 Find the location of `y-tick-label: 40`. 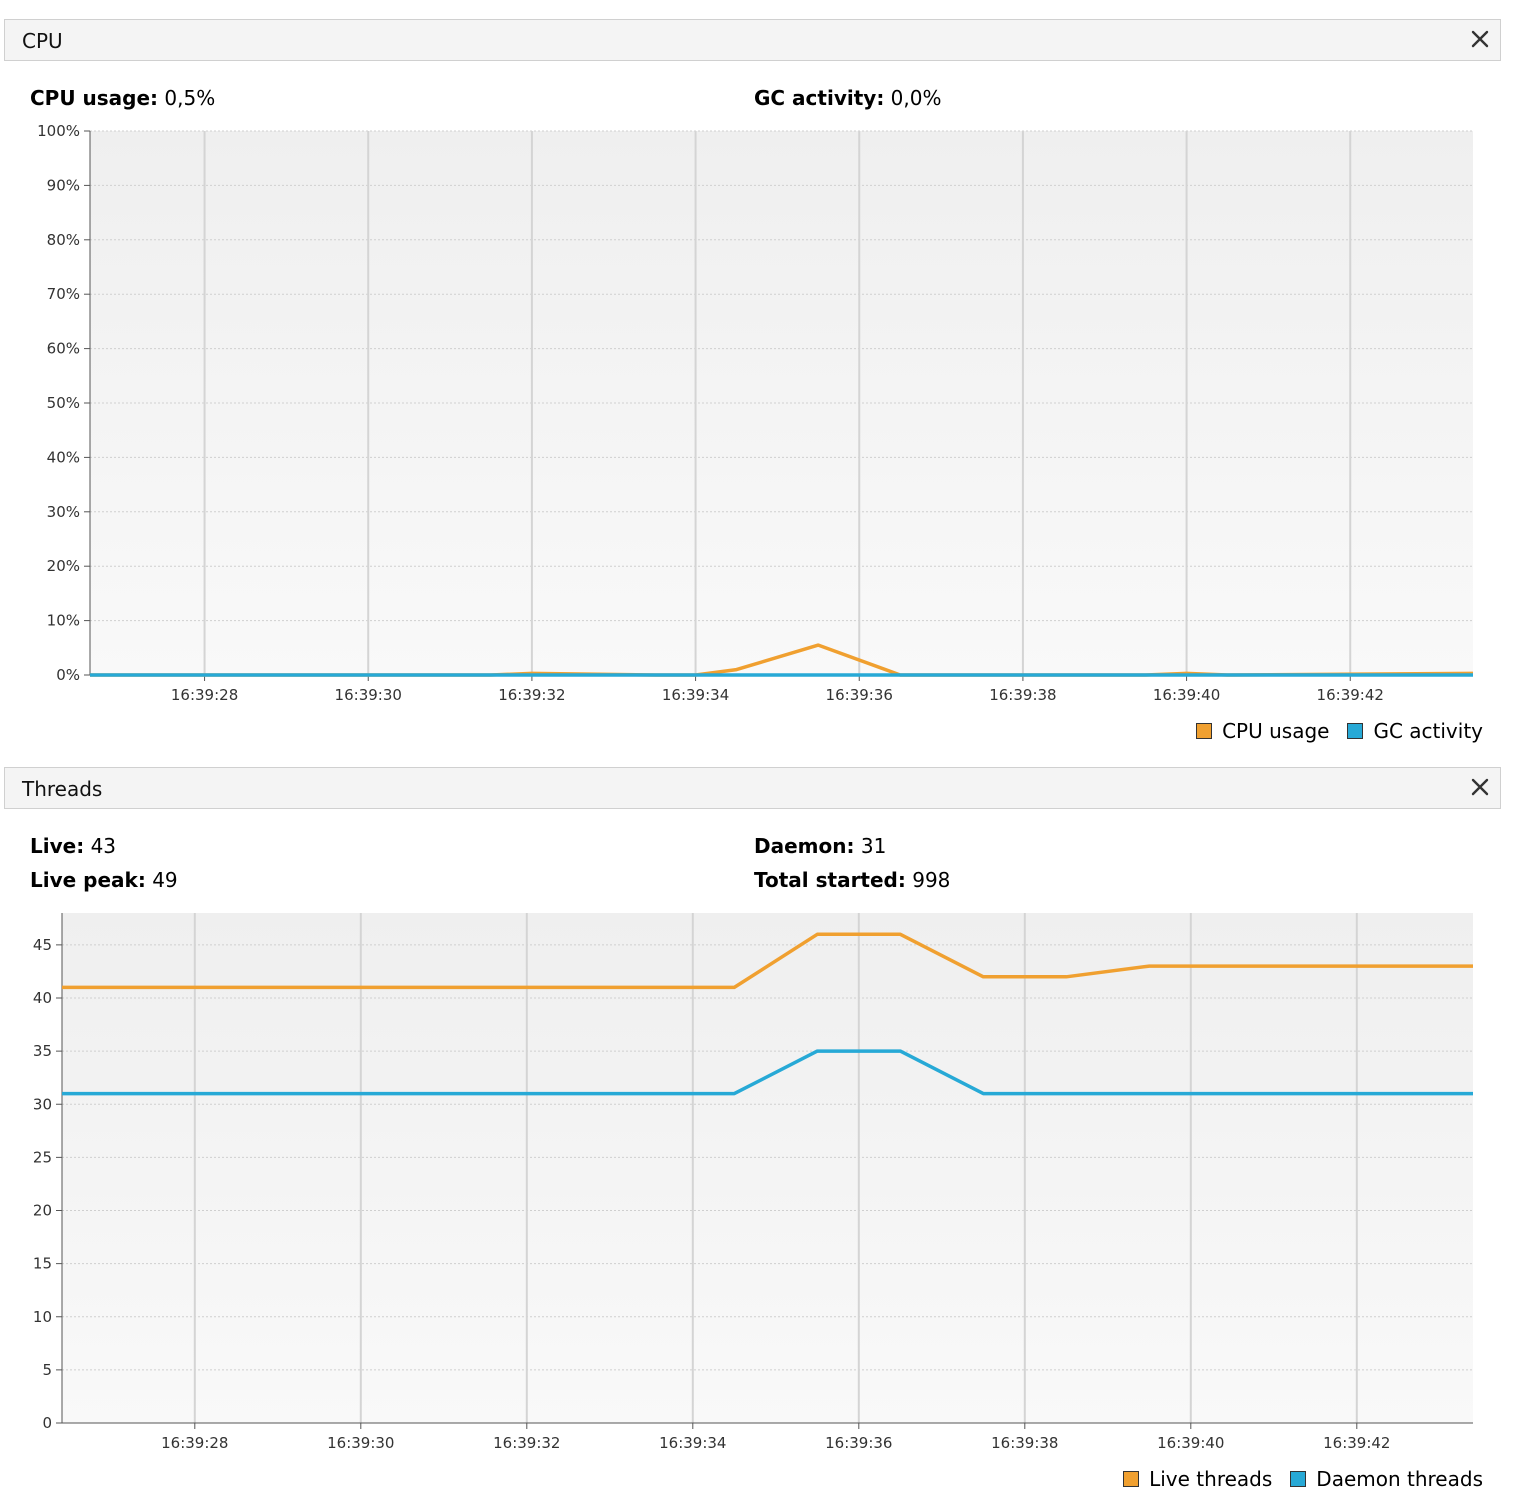

y-tick-label: 40 is located at coordinates (42, 998).